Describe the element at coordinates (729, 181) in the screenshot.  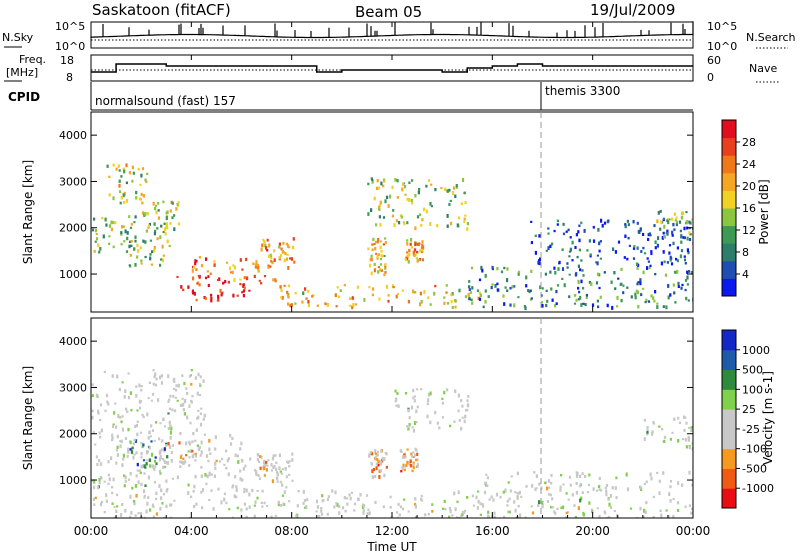
I see `power-colorbar-segment` at that location.